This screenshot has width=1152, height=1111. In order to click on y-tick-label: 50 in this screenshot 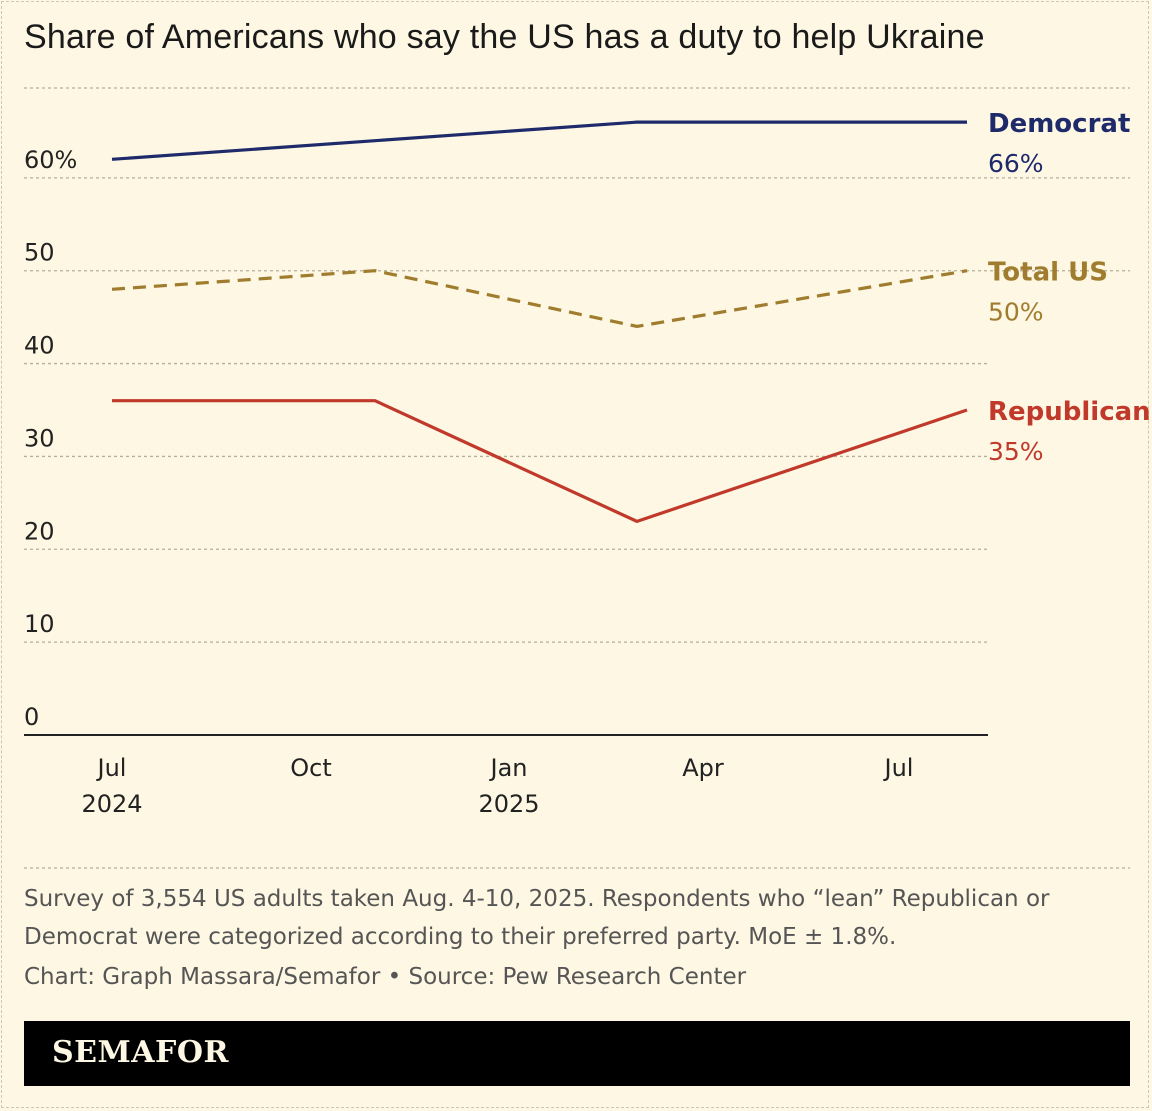, I will do `click(39, 253)`.